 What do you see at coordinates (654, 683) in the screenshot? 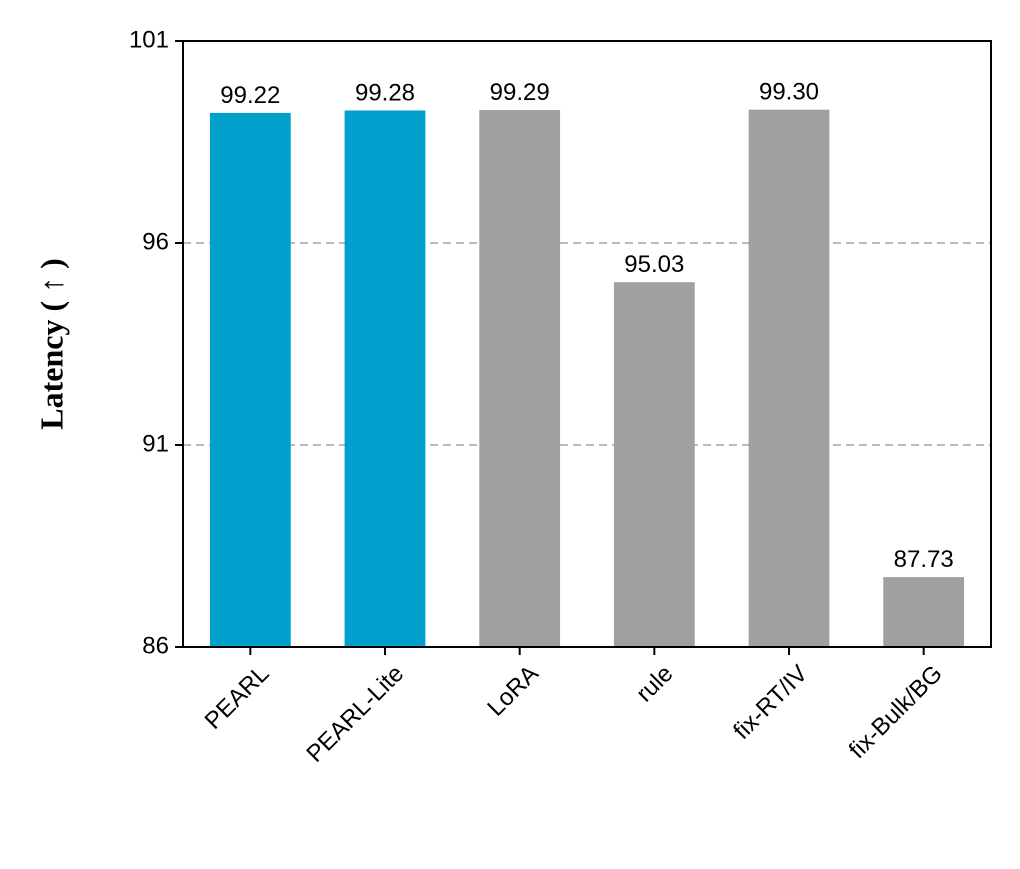
I see `x-tick-label: rule` at bounding box center [654, 683].